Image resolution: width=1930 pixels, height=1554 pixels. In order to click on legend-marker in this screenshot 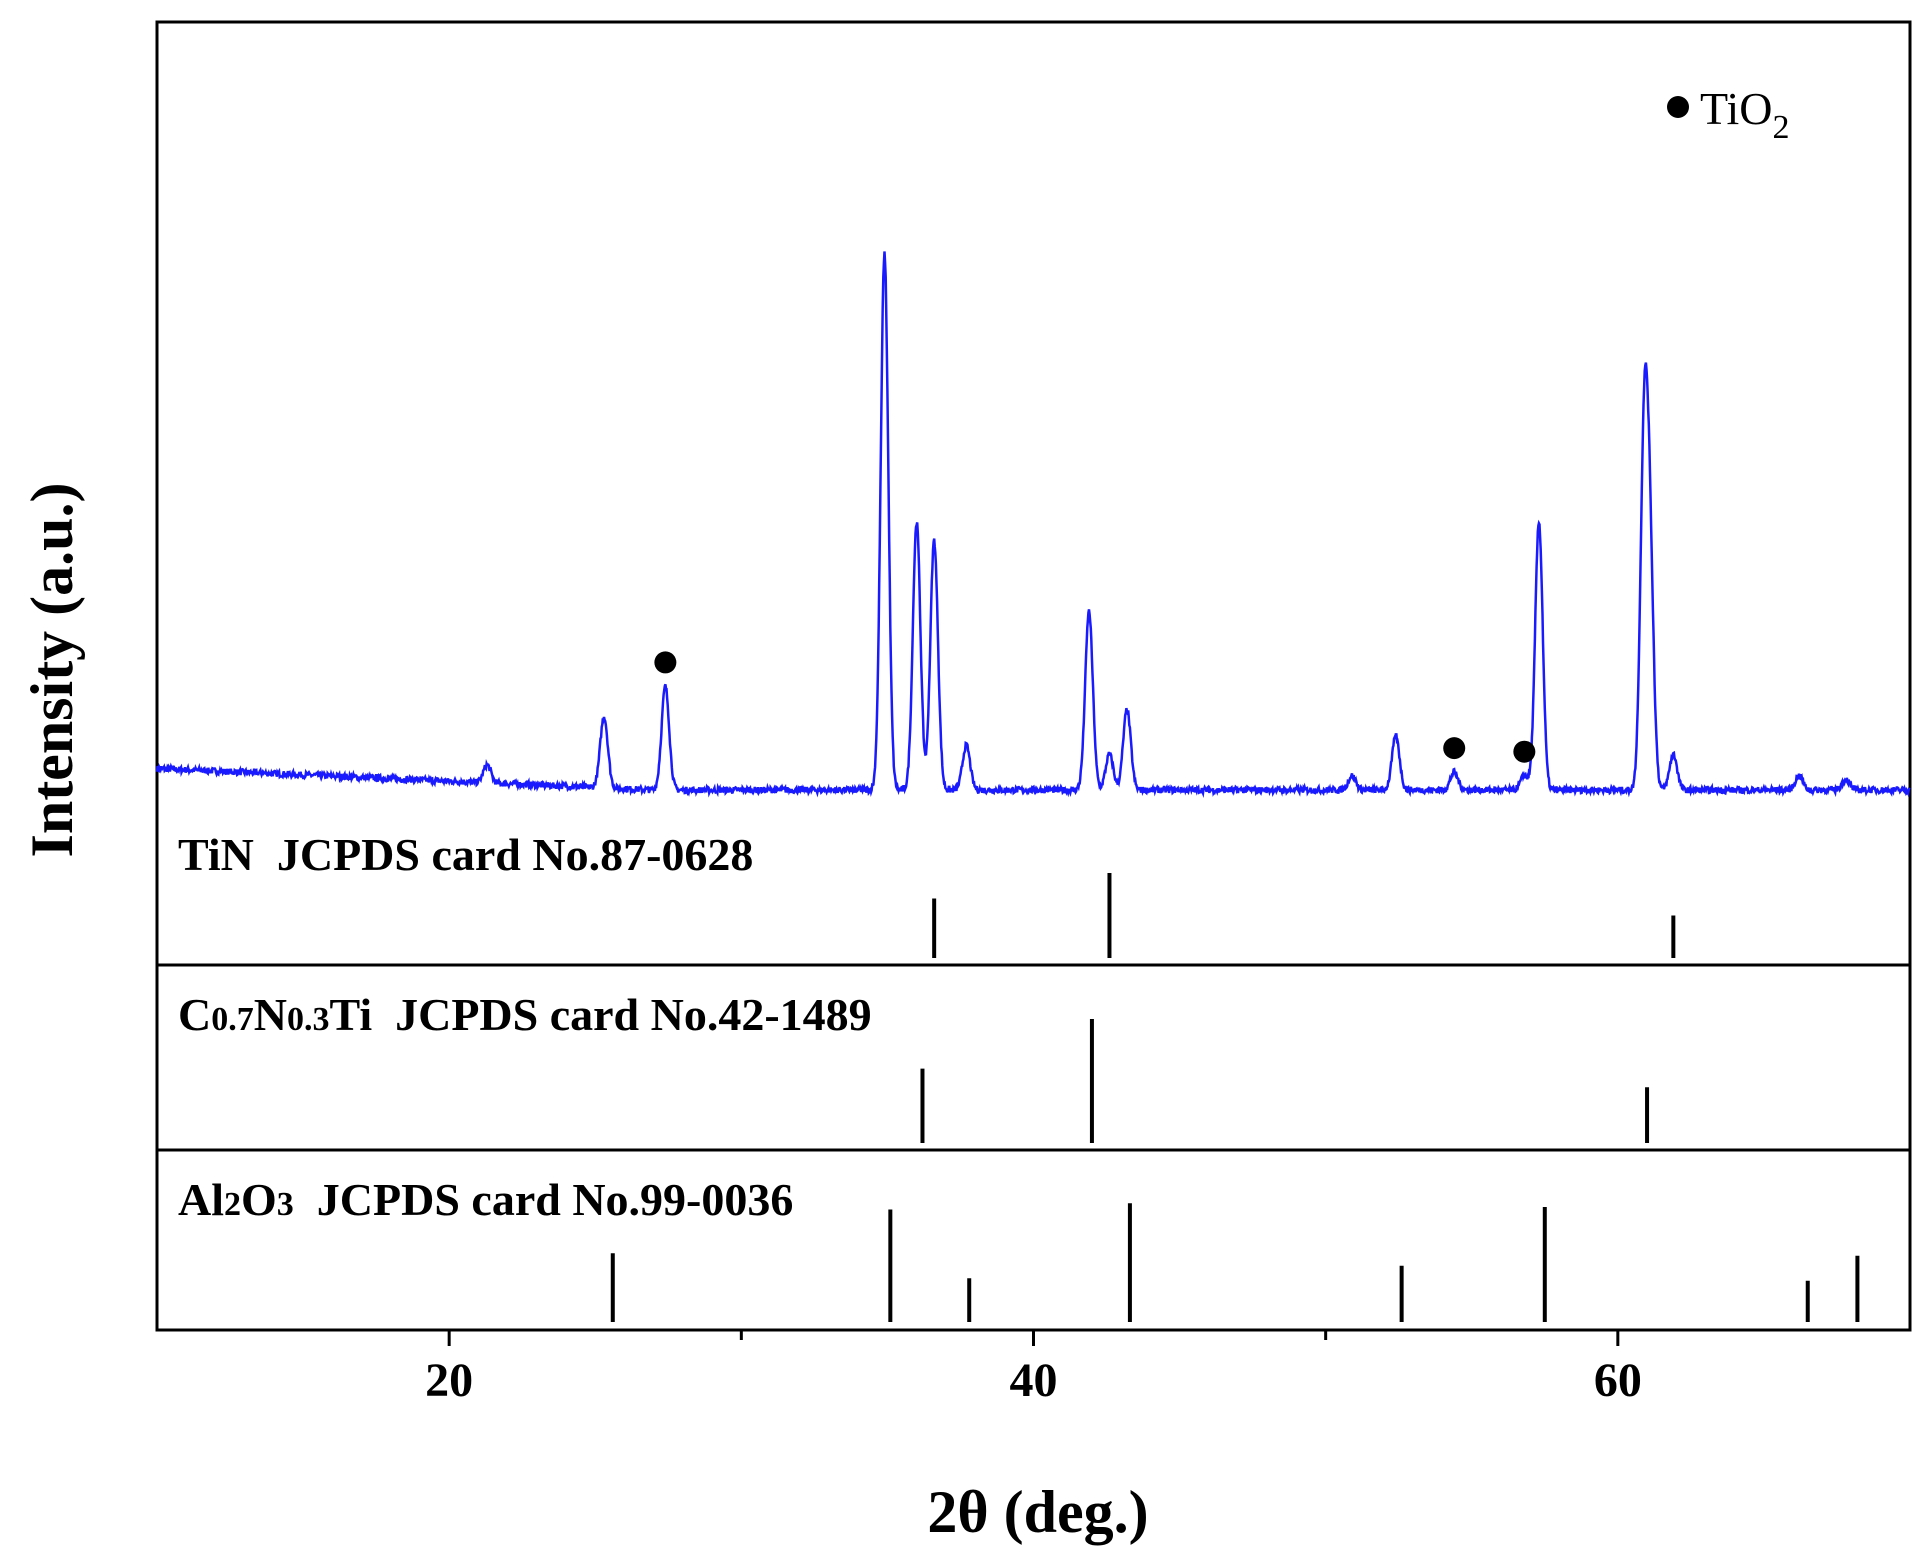, I will do `click(1678, 107)`.